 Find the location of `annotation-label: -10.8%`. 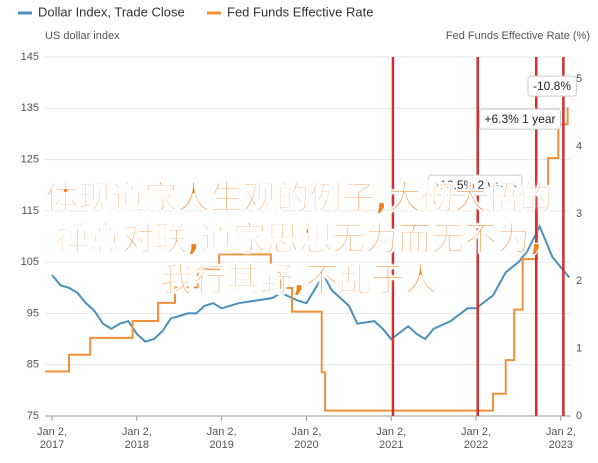

annotation-label: -10.8% is located at coordinates (552, 86).